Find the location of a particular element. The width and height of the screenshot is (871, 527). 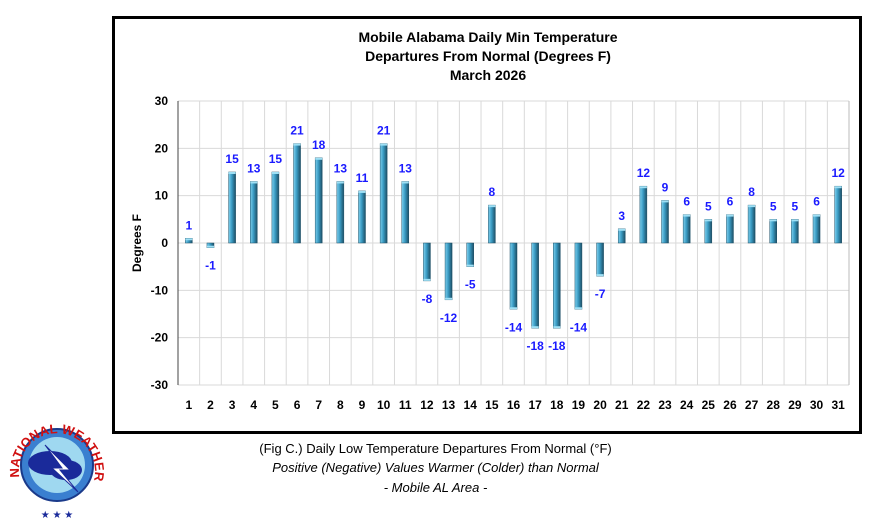

y-tick-label: 20 is located at coordinates (162, 148).